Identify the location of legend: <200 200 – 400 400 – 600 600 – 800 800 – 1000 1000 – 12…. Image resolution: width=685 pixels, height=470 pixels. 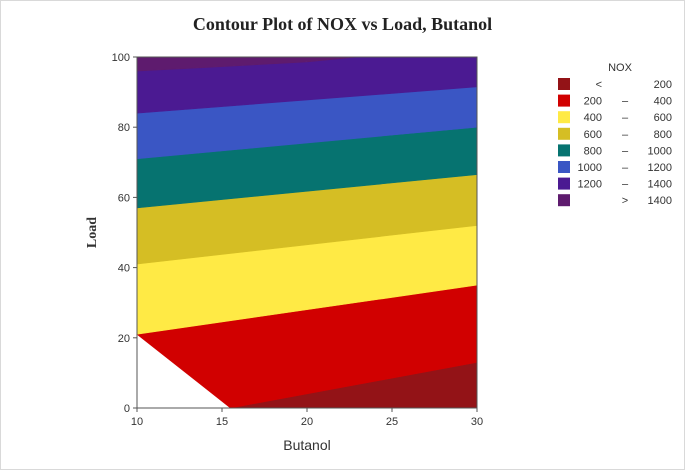
(615, 142).